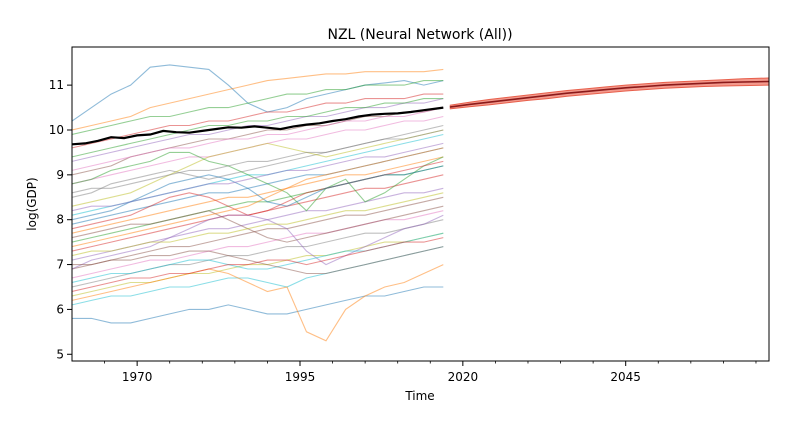 This screenshot has height=429, width=794. Describe the element at coordinates (60, 309) in the screenshot. I see `y-tick-label: 6` at that location.